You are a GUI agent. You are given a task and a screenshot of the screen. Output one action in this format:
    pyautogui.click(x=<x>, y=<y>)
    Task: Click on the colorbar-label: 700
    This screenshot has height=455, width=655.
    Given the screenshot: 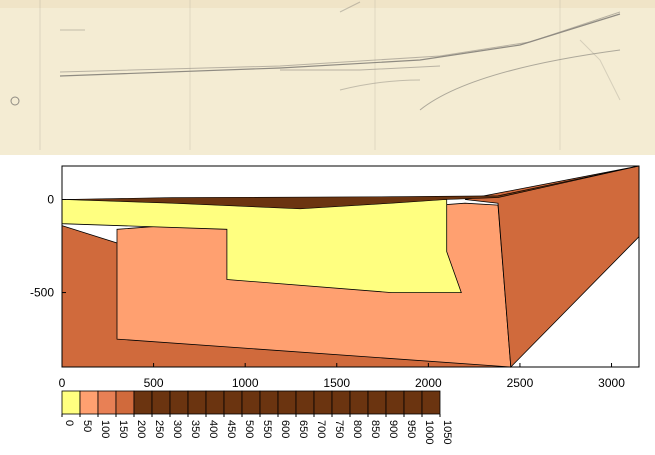 What is the action you would take?
    pyautogui.click(x=321, y=429)
    